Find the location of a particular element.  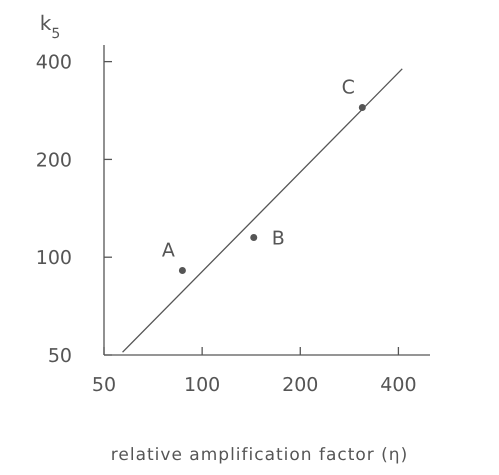

y-tick-label: 100 is located at coordinates (54, 258).